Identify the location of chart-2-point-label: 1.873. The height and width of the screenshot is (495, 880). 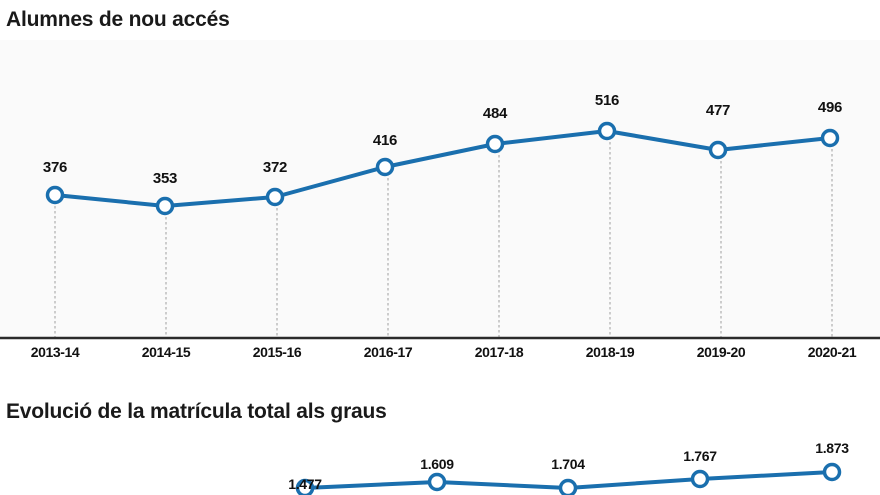
(832, 448).